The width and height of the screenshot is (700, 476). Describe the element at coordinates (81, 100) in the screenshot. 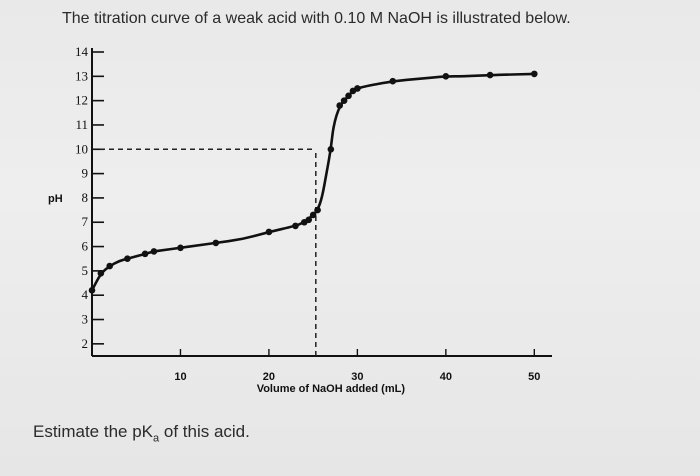

I see `y-tick-label: 12` at that location.